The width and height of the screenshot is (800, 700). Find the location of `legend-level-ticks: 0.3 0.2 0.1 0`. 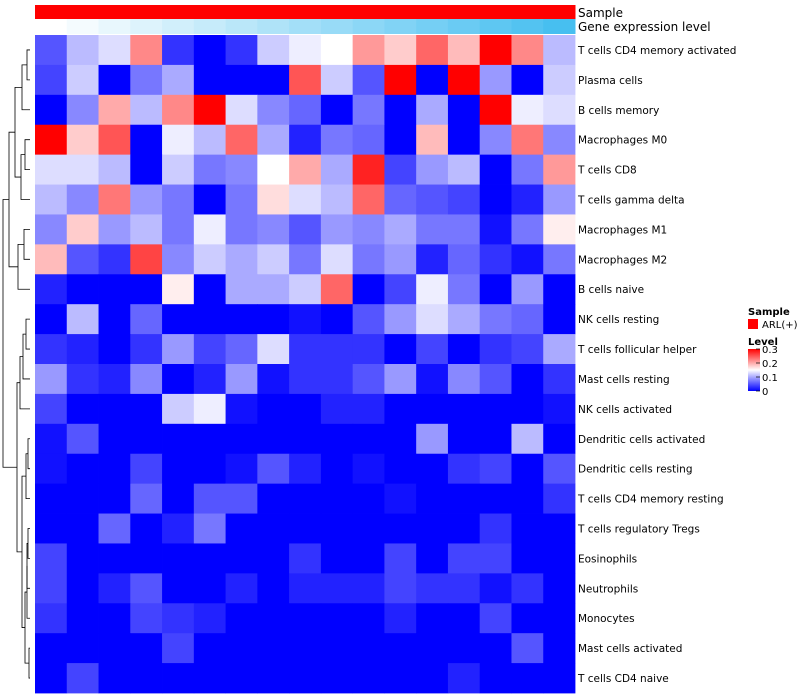

legend-level-ticks: 0.3 0.2 0.1 0 is located at coordinates (767, 371).